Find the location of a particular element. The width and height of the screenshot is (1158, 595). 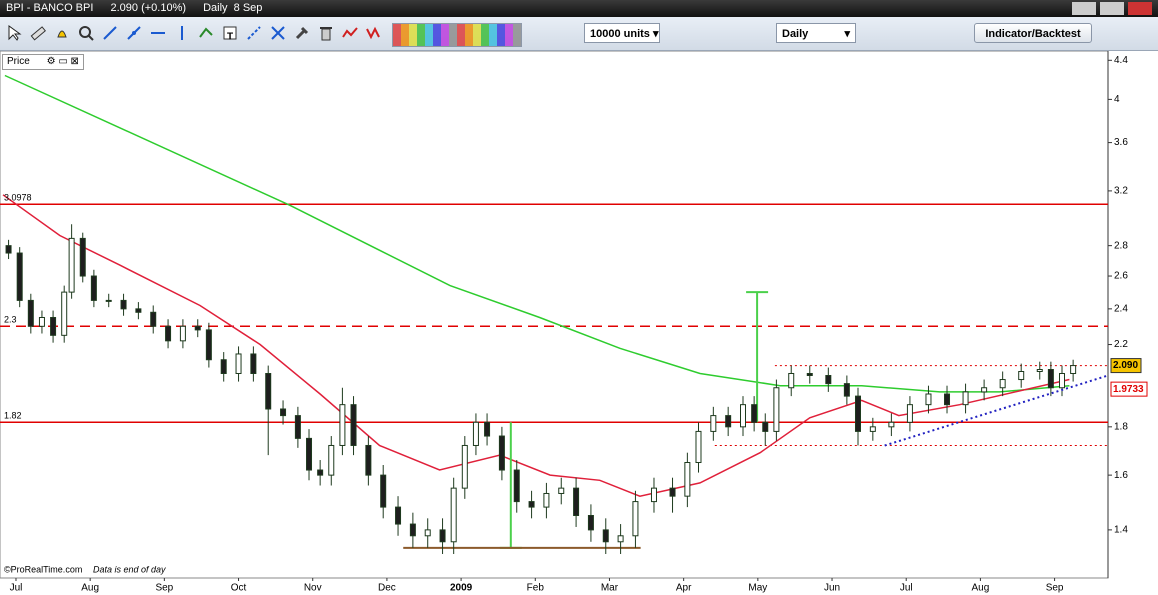

x-tick-label: Sep is located at coordinates (164, 588).